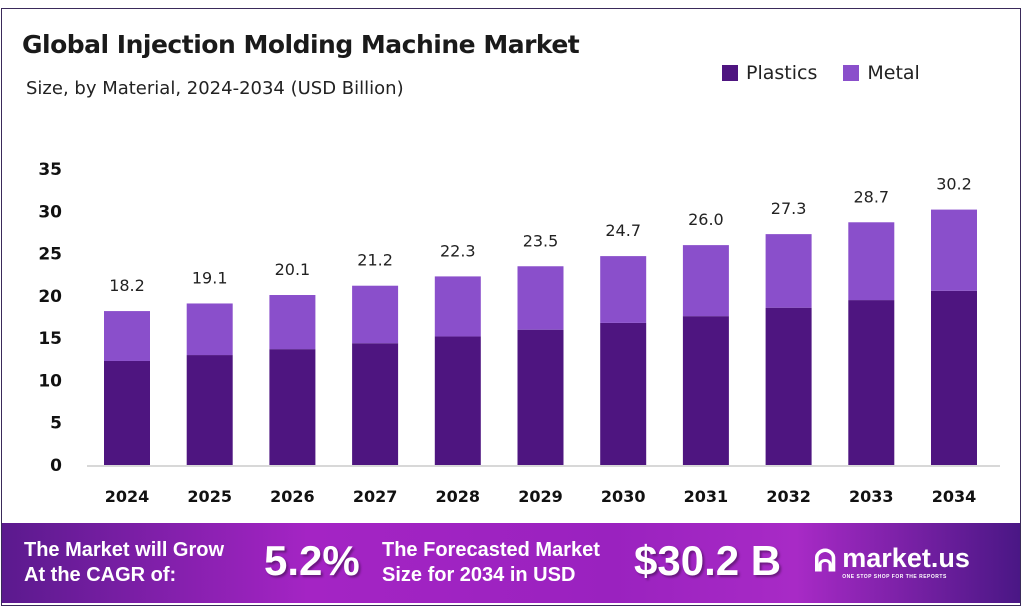 The width and height of the screenshot is (1024, 616). Describe the element at coordinates (100, 575) in the screenshot. I see `cagr-label-line2: At the CAGR of:` at that location.